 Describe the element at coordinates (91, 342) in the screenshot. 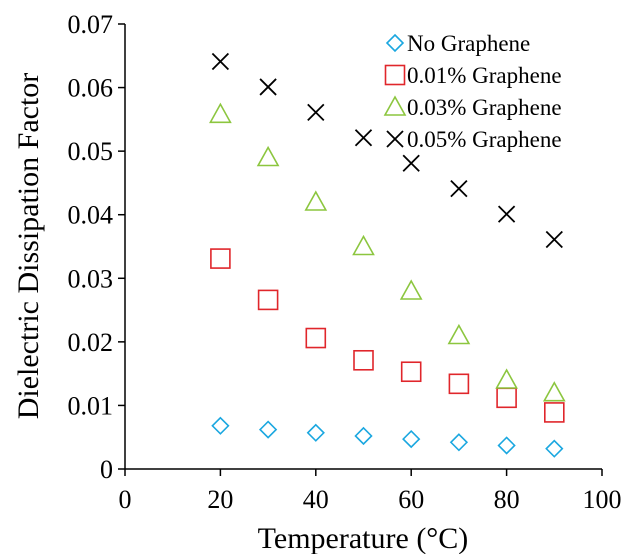

I see `y-tick-label: 0.02` at that location.